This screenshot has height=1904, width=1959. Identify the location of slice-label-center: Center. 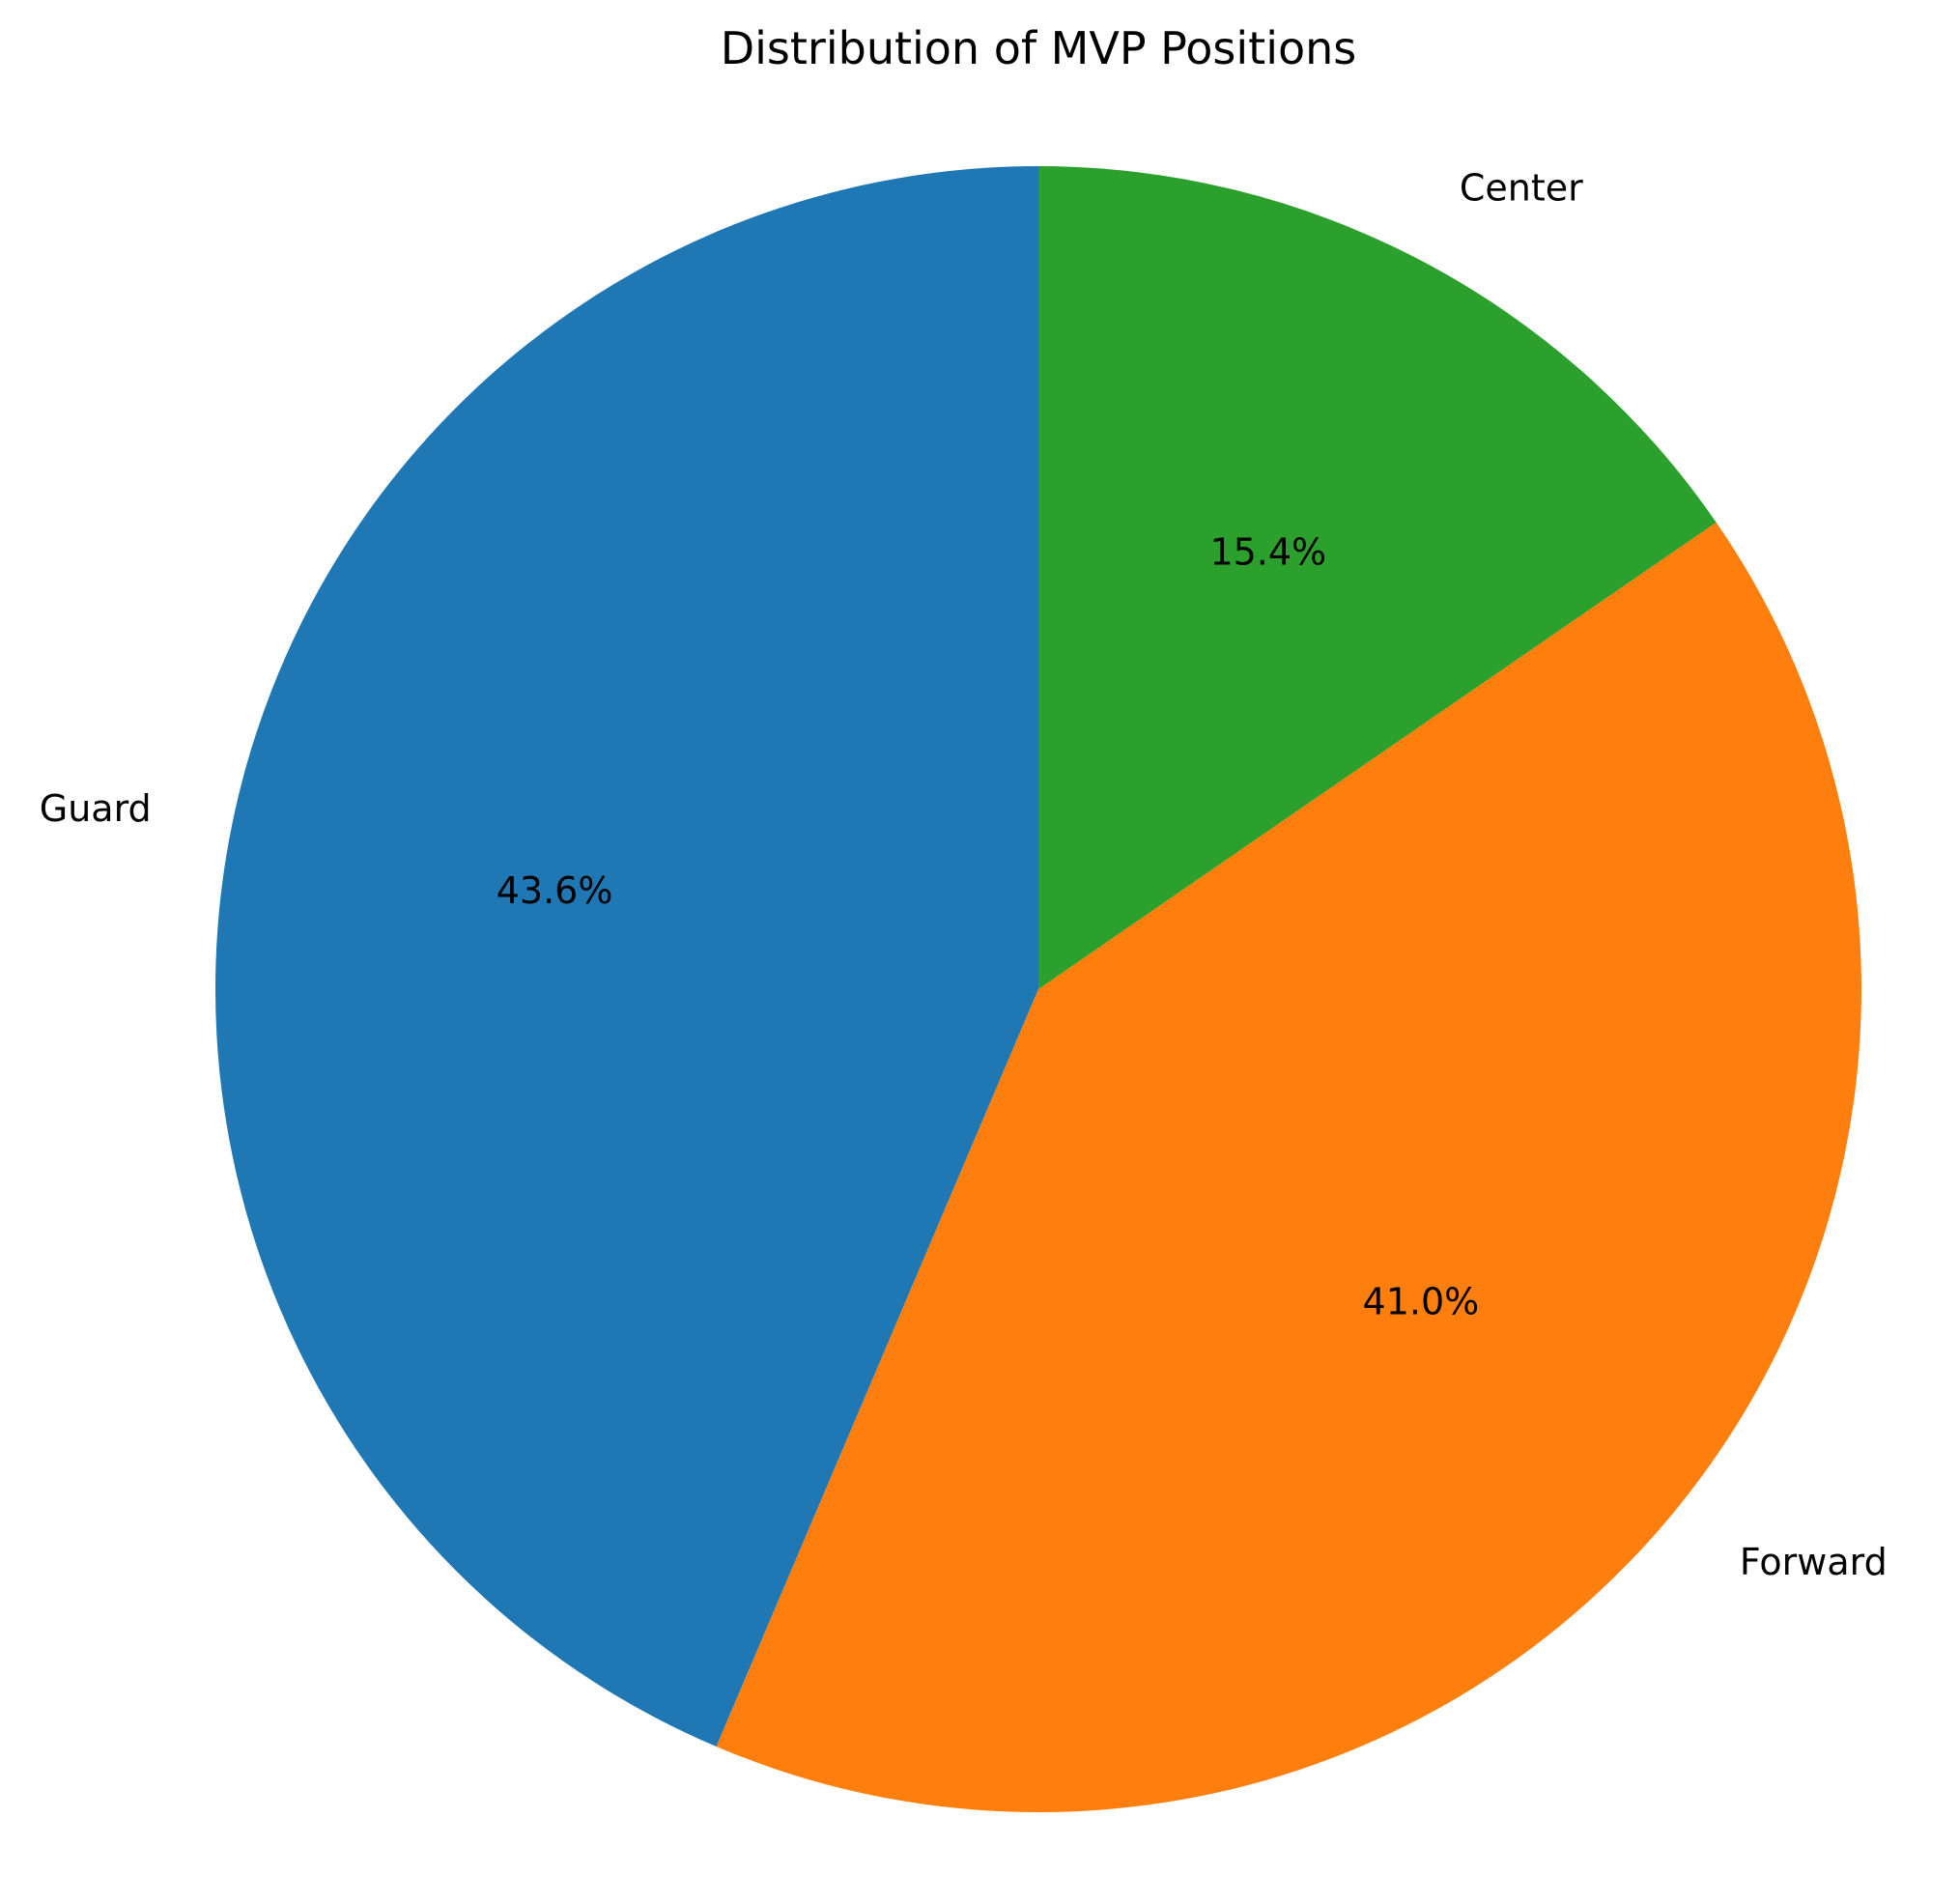
(1521, 187).